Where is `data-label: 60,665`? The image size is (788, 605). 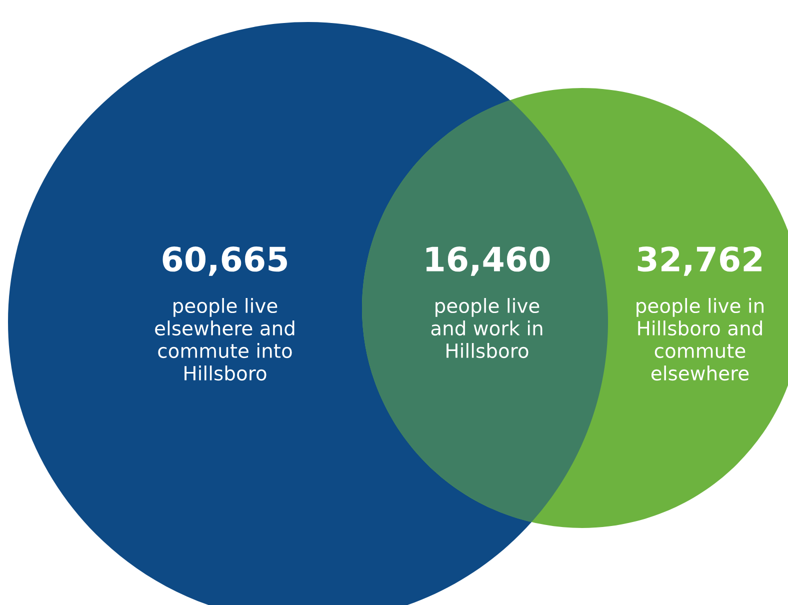
data-label: 60,665 is located at coordinates (224, 261).